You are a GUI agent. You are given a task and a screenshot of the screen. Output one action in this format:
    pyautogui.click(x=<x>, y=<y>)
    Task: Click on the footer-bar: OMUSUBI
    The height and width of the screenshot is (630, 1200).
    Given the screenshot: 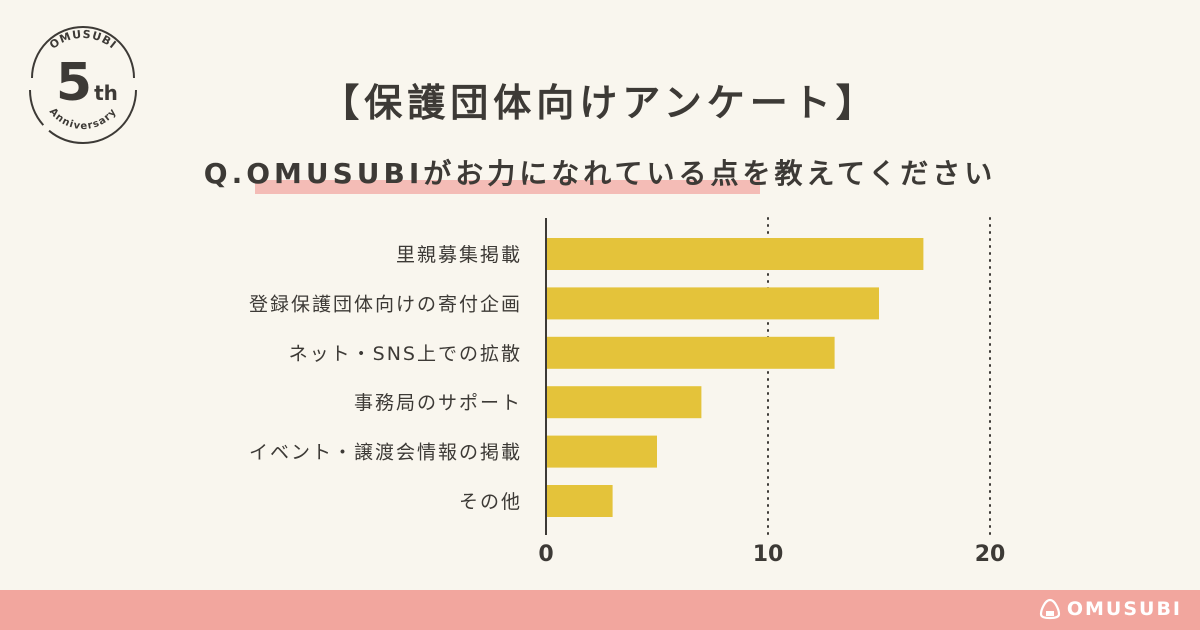 What is the action you would take?
    pyautogui.click(x=600, y=610)
    